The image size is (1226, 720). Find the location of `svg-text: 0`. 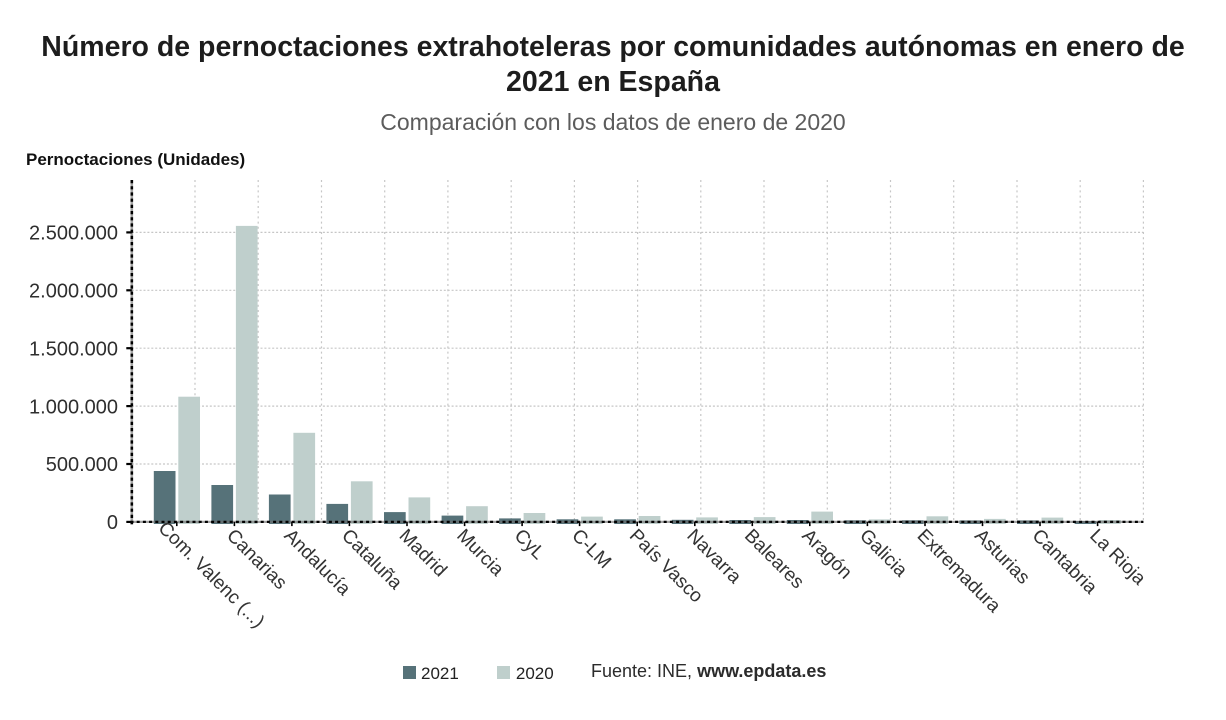

svg-text: 0 is located at coordinates (112, 523).